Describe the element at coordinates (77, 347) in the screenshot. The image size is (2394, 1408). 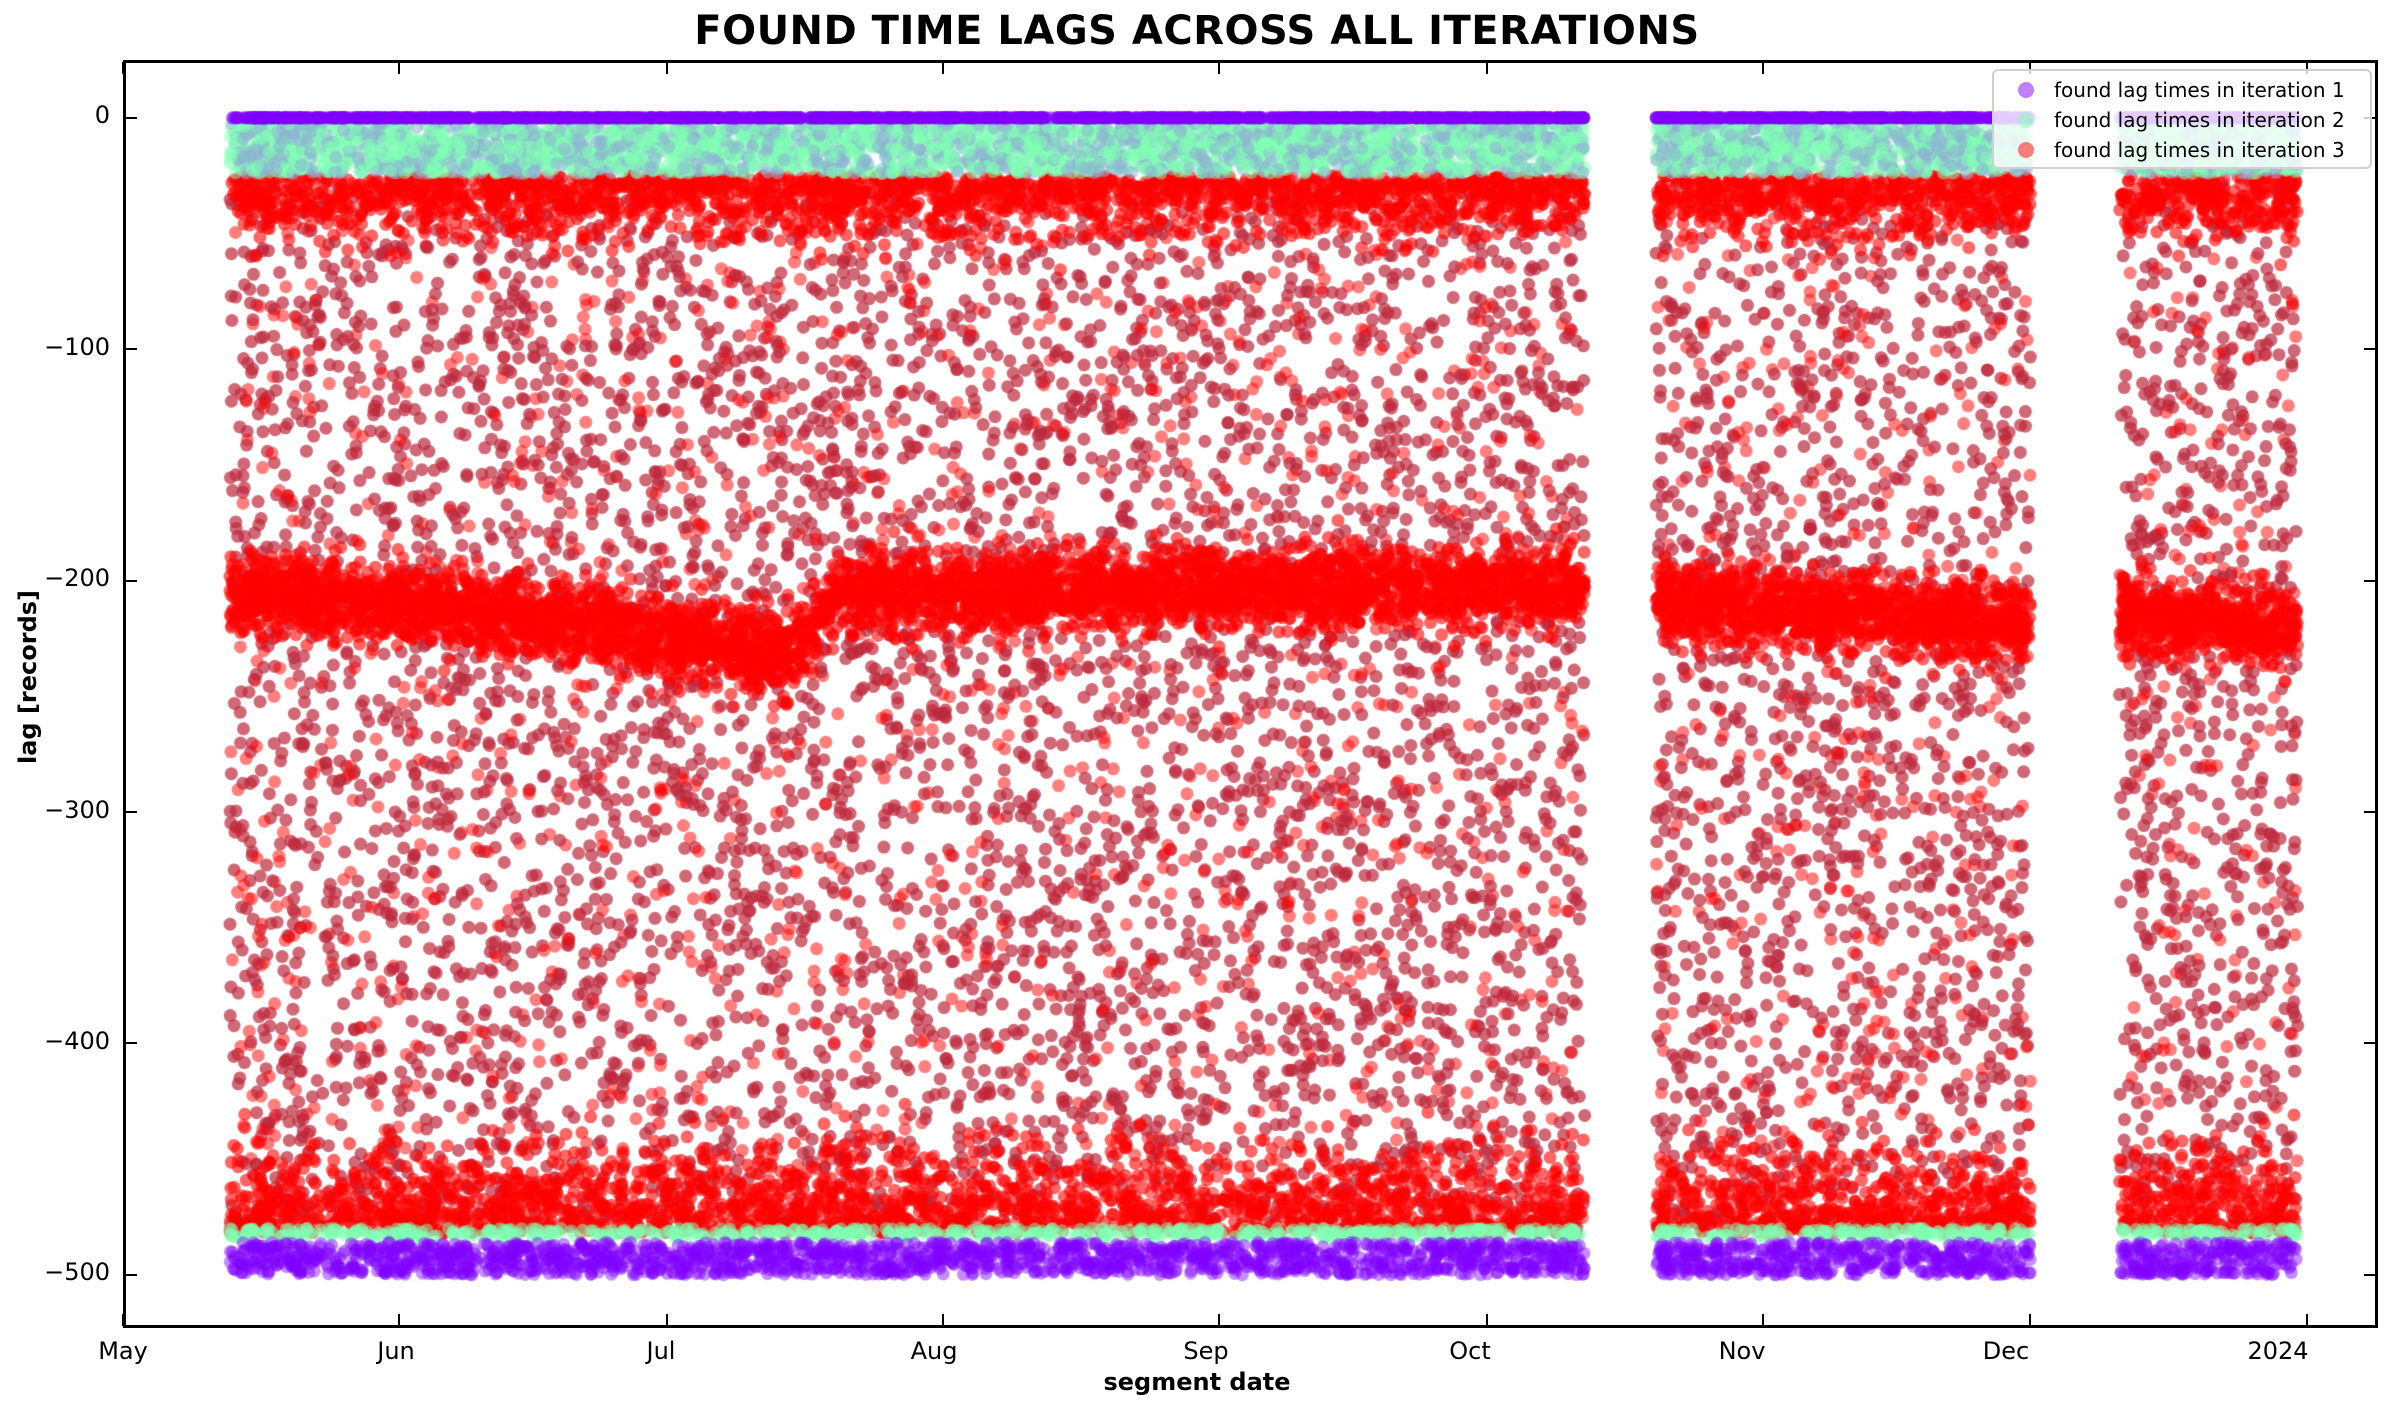
I see `y-tick-label: −100` at that location.